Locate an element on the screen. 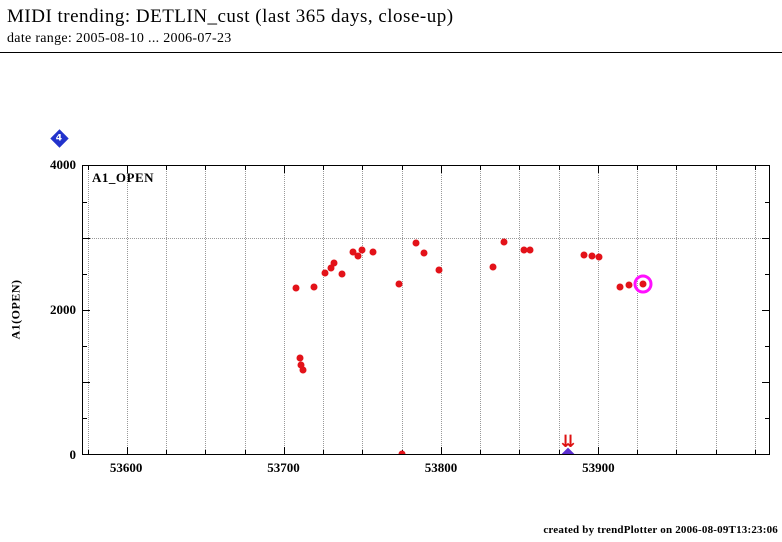 This screenshot has width=782, height=542. x-tick-label: 53900 is located at coordinates (598, 467).